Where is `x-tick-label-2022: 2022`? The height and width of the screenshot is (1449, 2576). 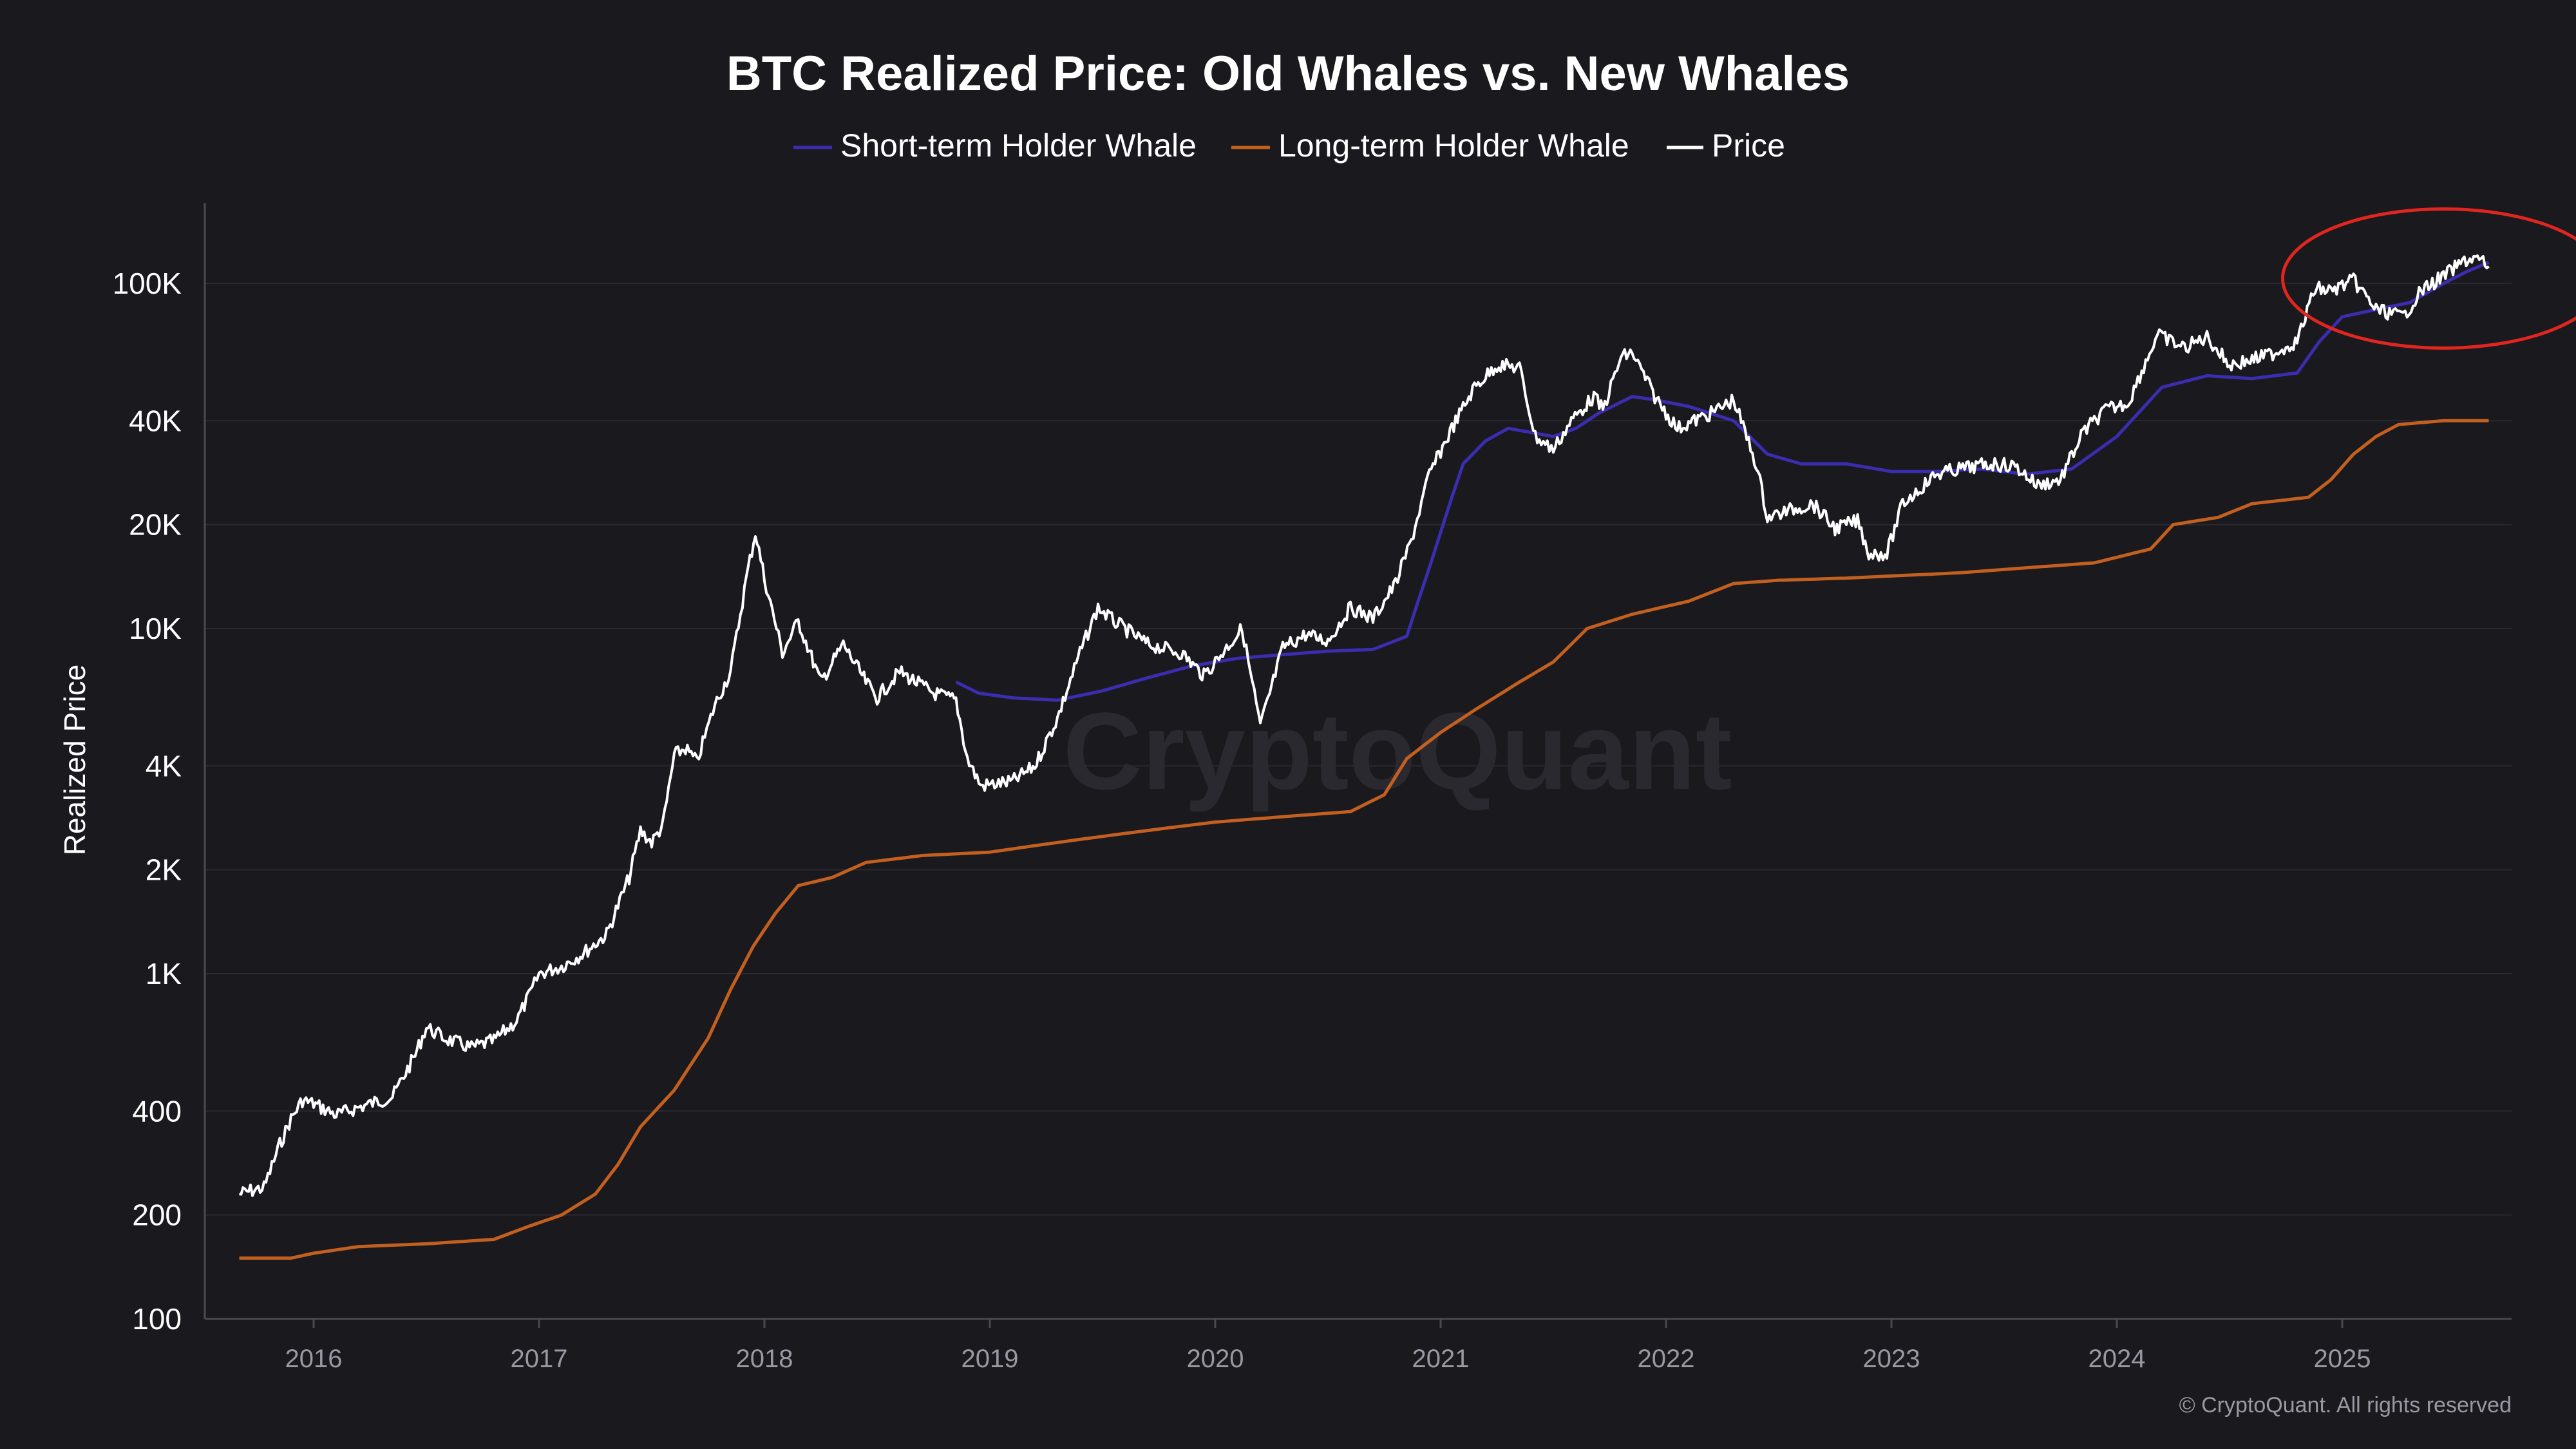
x-tick-label-2022: 2022 is located at coordinates (1667, 1359).